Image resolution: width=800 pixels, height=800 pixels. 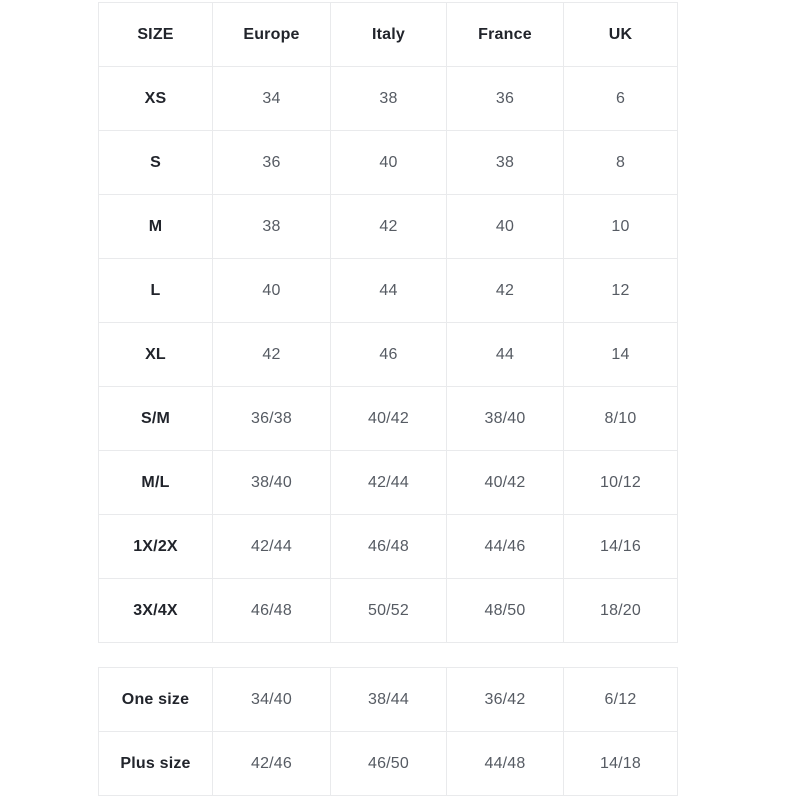 What do you see at coordinates (271, 98) in the screenshot?
I see `cell-europe: 34` at bounding box center [271, 98].